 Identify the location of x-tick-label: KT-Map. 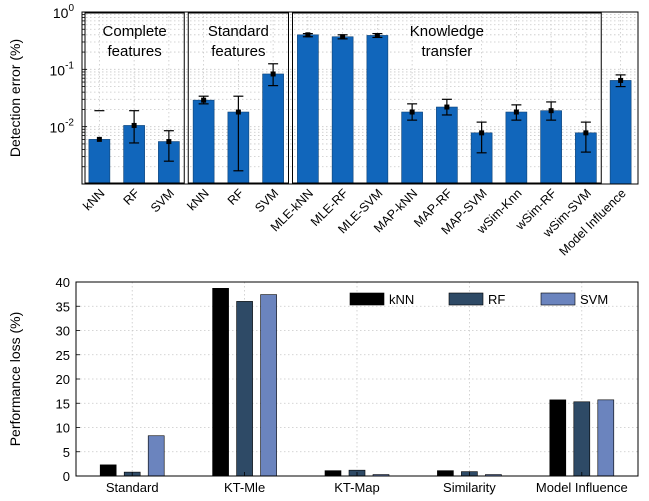
(357, 487).